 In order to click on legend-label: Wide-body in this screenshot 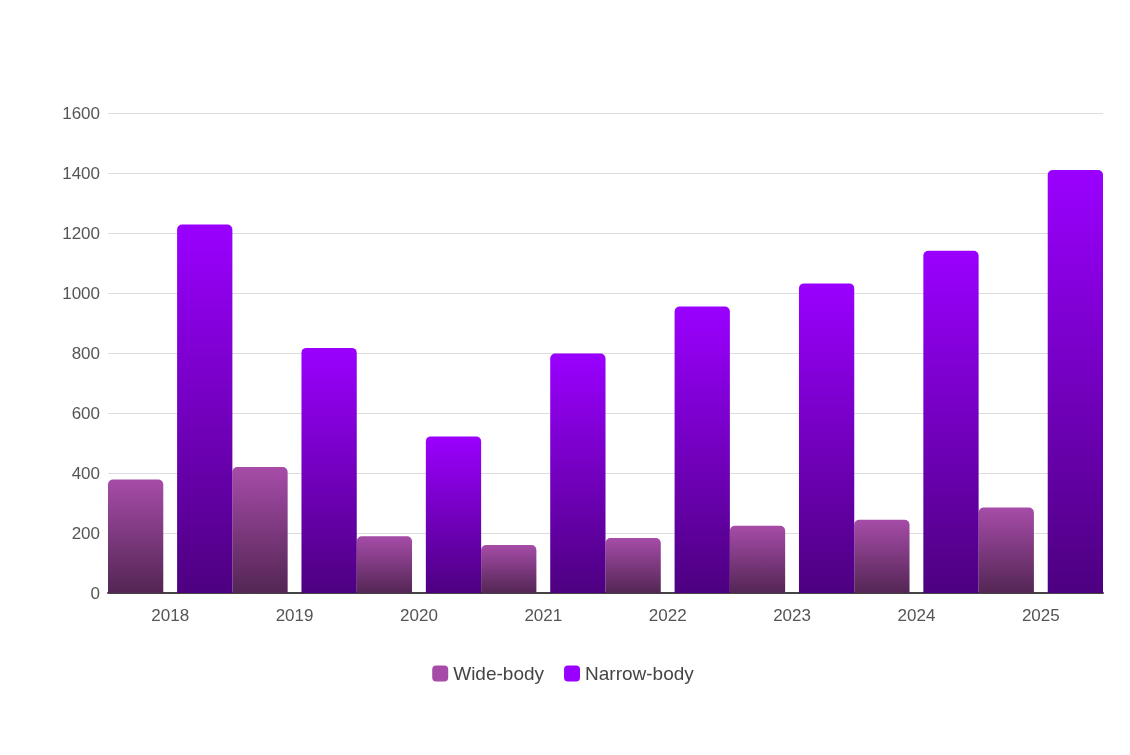, I will do `click(499, 673)`.